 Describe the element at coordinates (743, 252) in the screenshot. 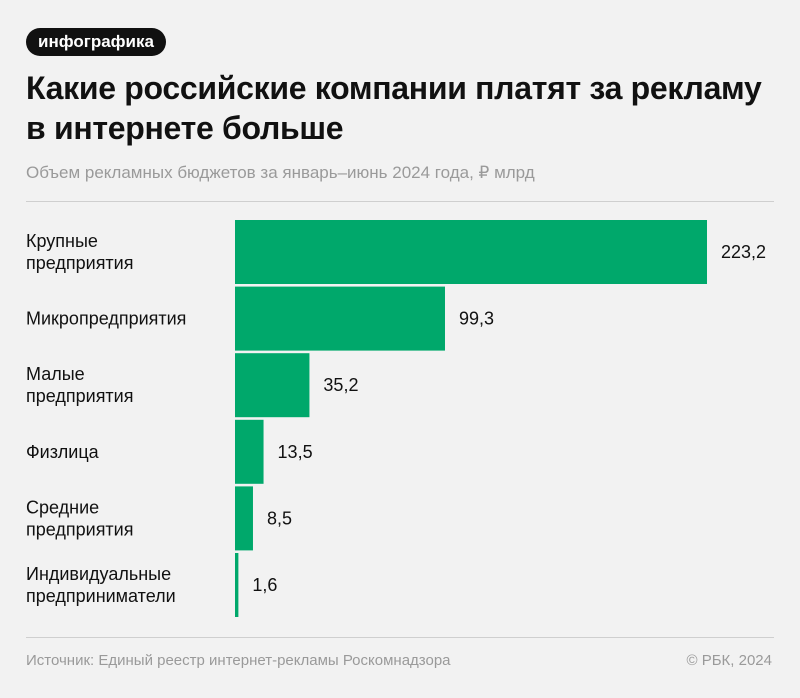

I see `value-label-0: 223,2` at that location.